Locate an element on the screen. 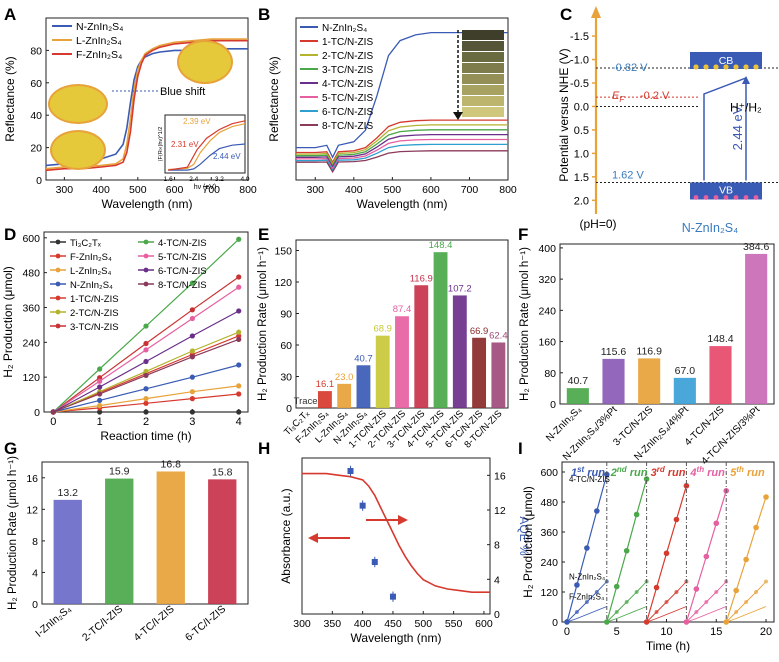 The width and height of the screenshot is (779, 662). sample-swatch is located at coordinates (483, 101).